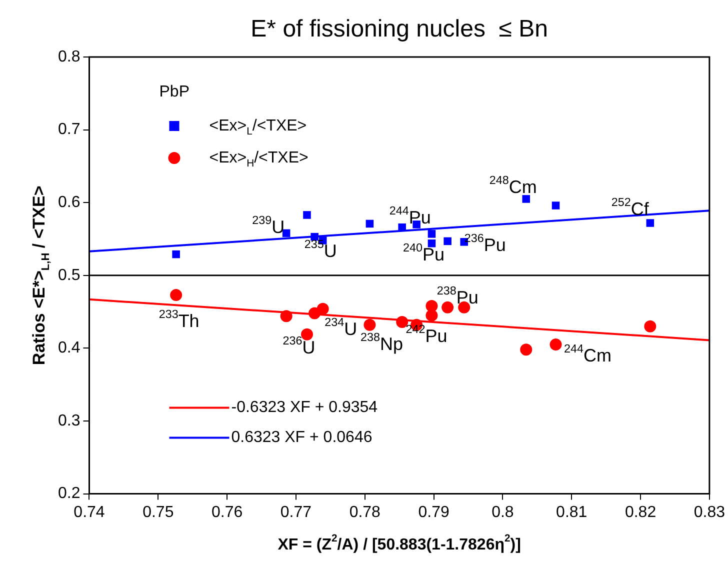  I want to click on legend-label: -0.6323 XF + 0.9354, so click(304, 407).